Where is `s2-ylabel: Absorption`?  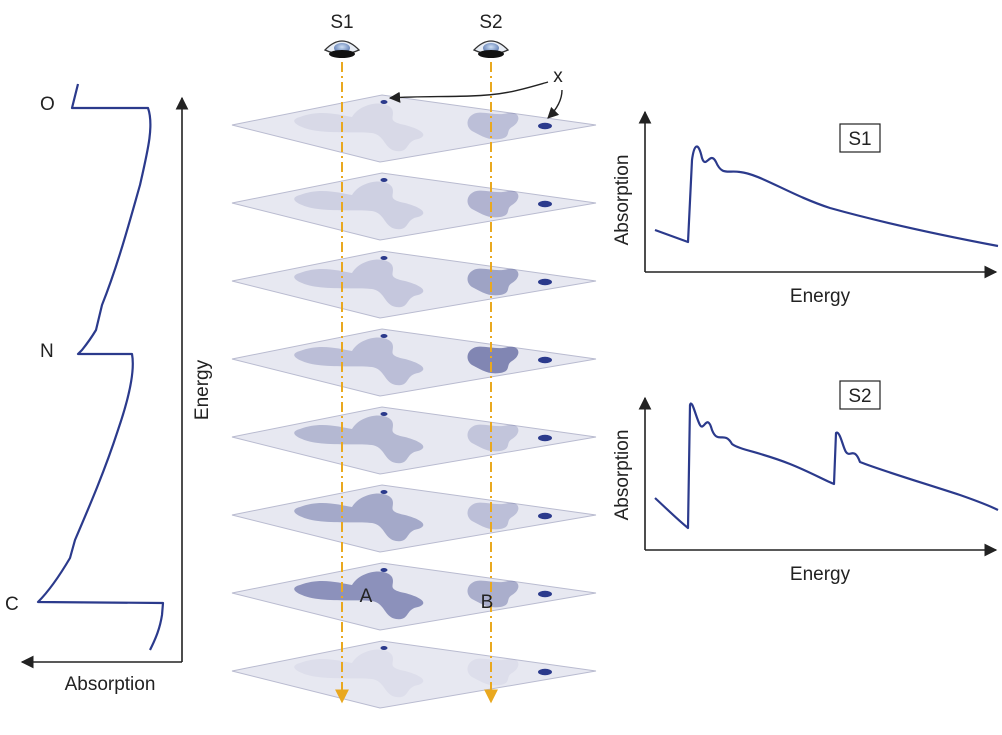 s2-ylabel: Absorption is located at coordinates (622, 475).